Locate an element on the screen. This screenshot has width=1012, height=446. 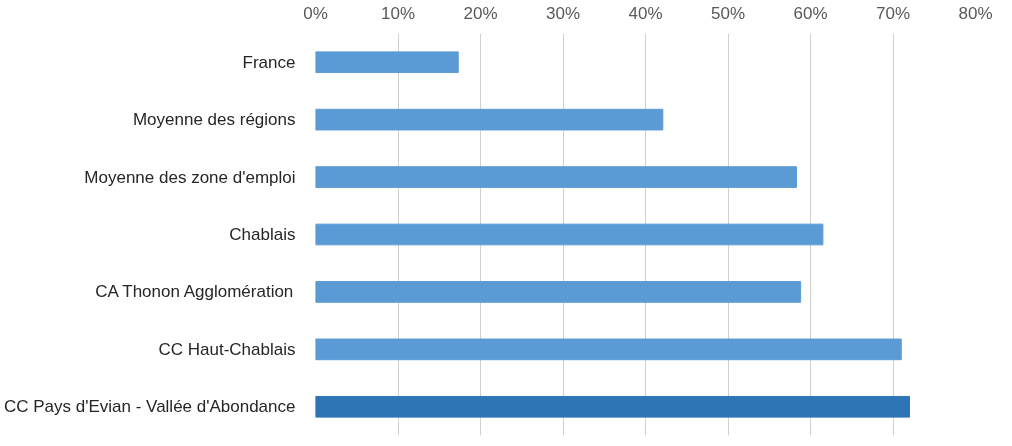
y-tick-label: CC Haut-Chablais is located at coordinates (227, 349).